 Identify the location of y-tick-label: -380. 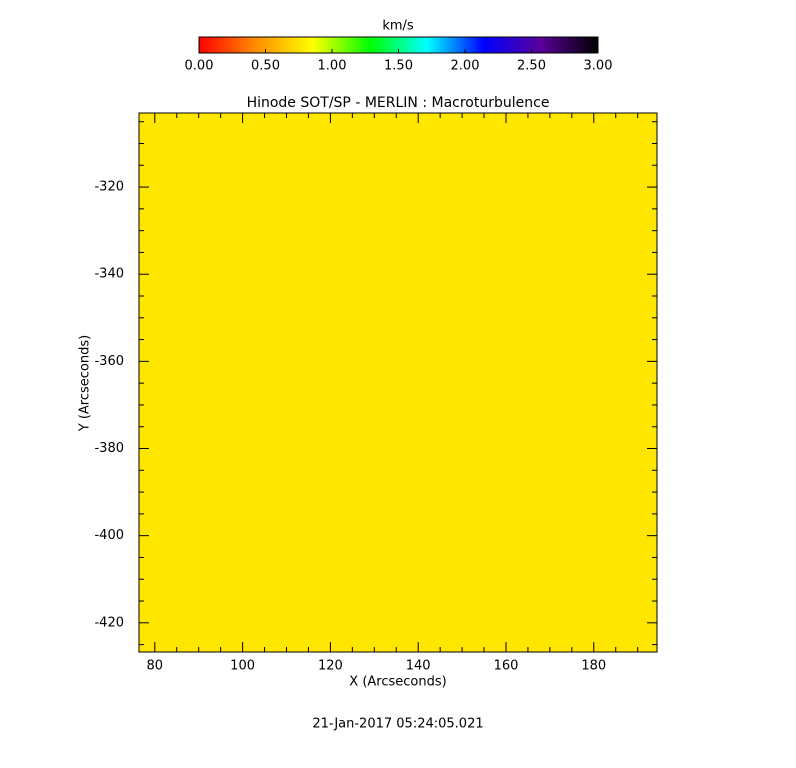
(109, 448).